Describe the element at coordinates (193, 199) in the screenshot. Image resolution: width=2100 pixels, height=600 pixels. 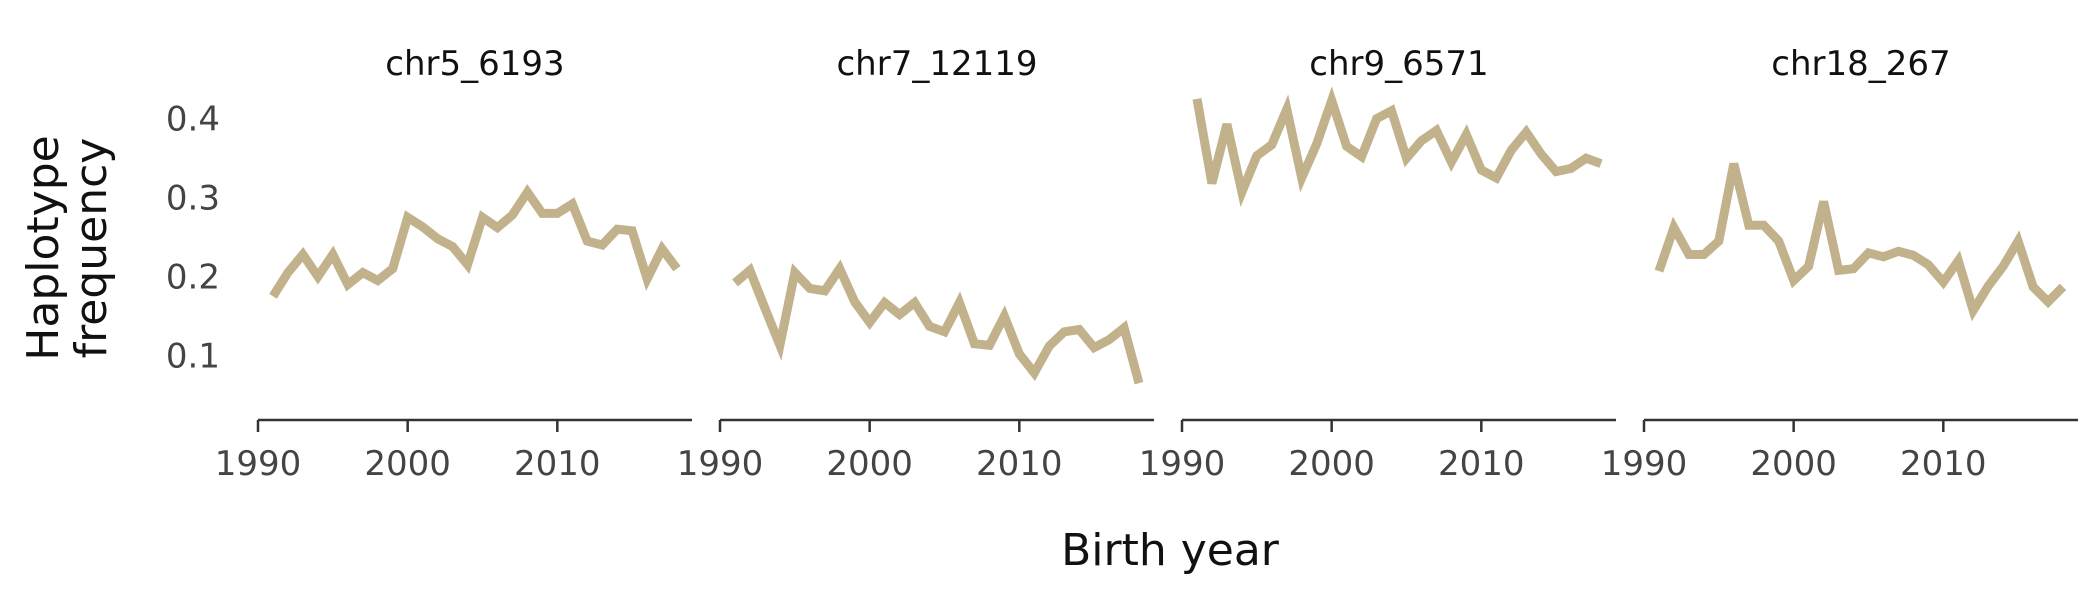
I see `y-tick-label: 0.3` at that location.